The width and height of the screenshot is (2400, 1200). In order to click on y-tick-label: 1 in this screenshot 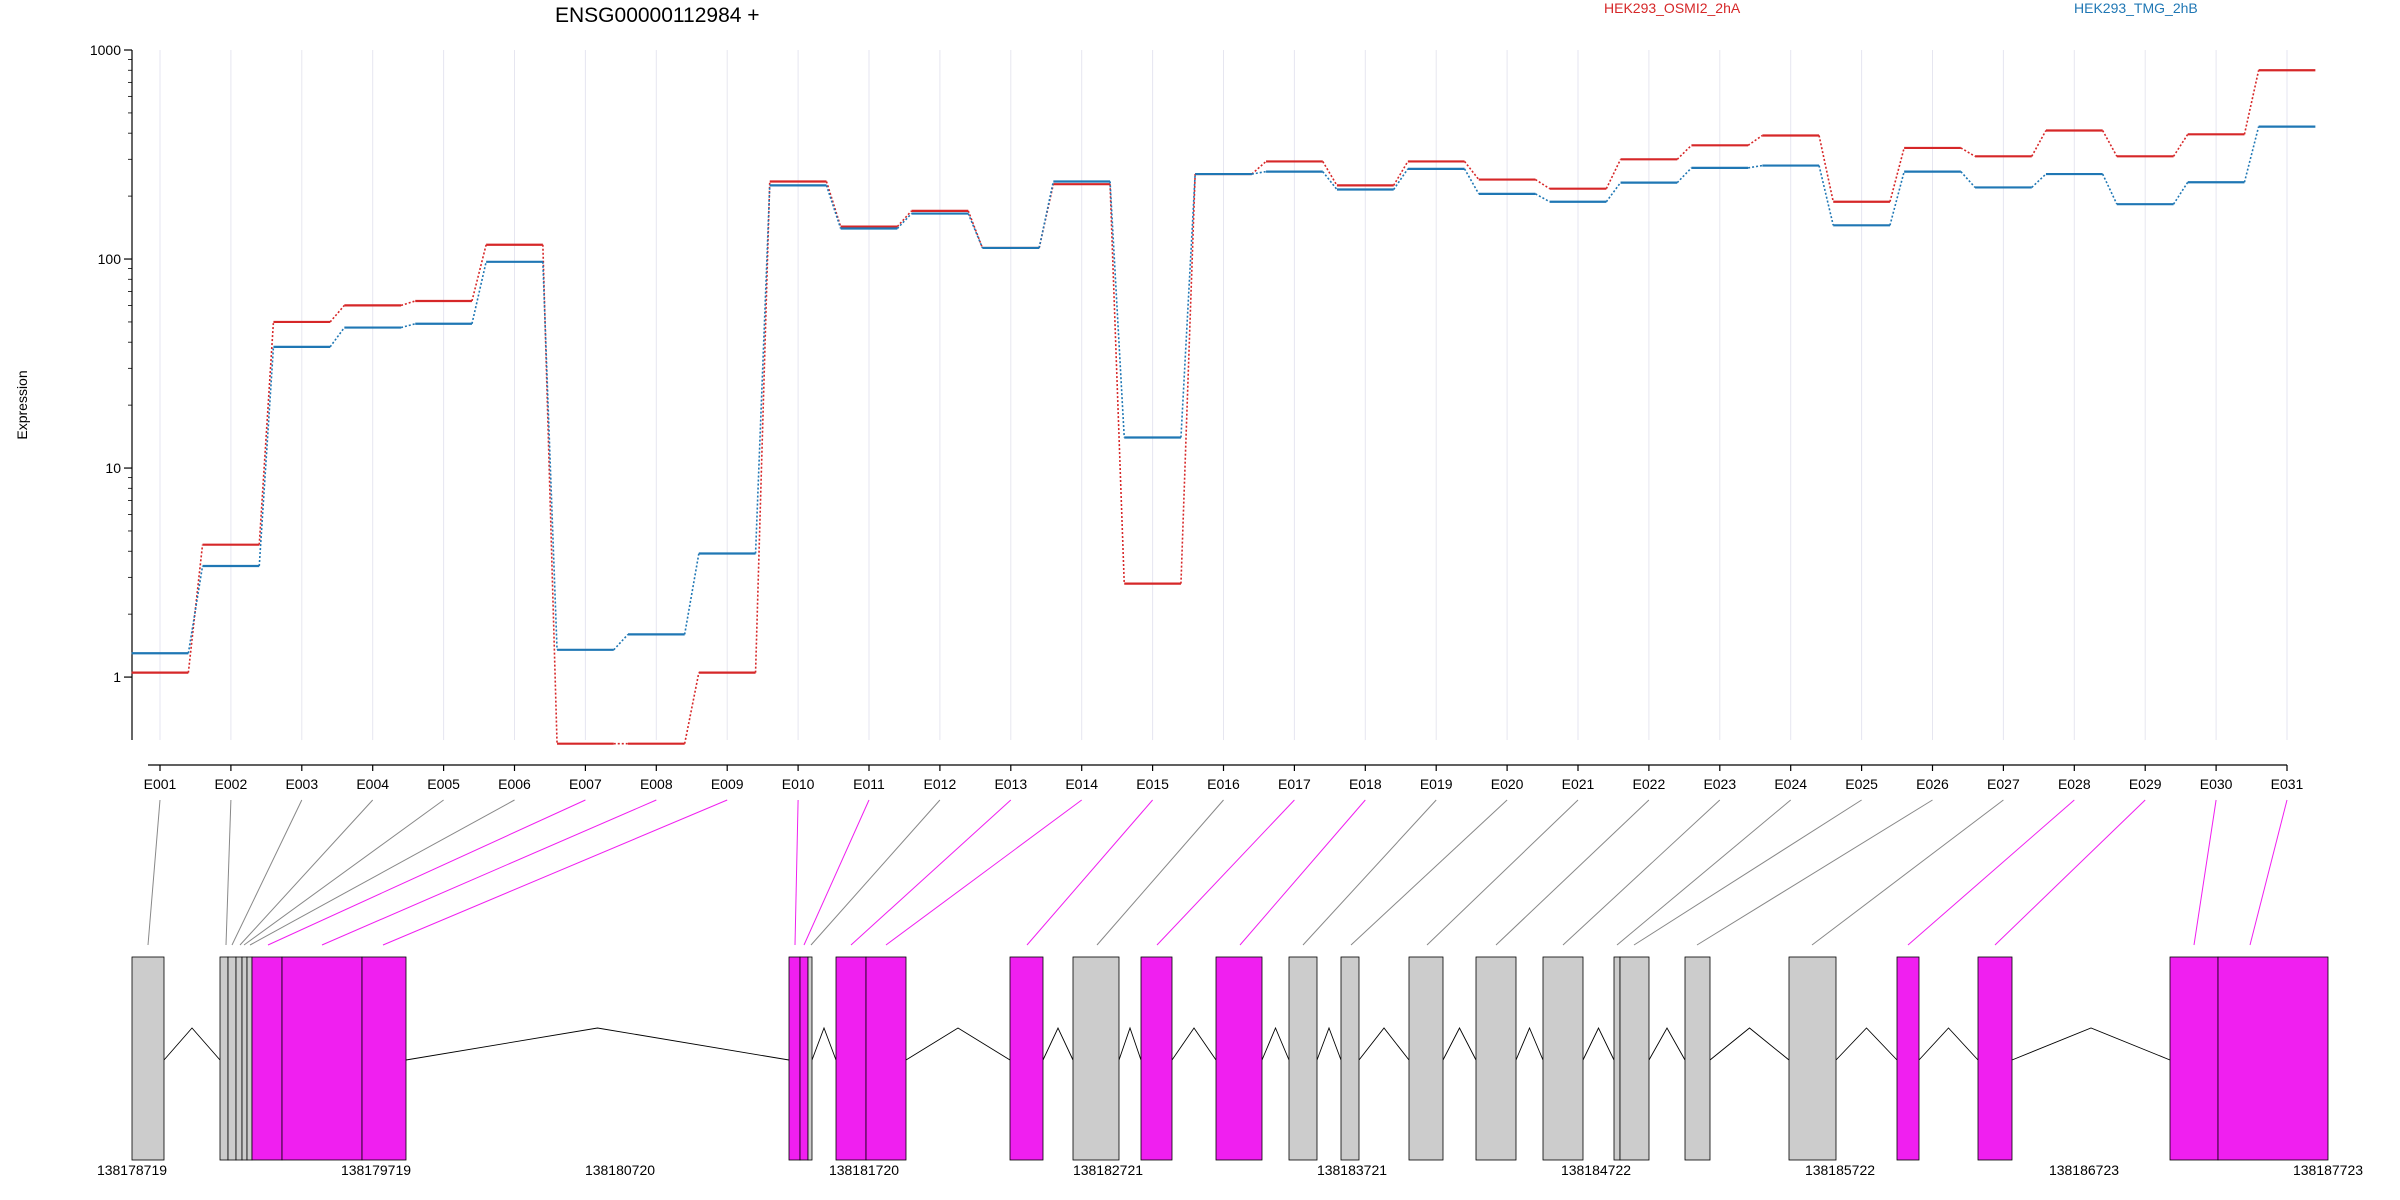, I will do `click(117, 677)`.